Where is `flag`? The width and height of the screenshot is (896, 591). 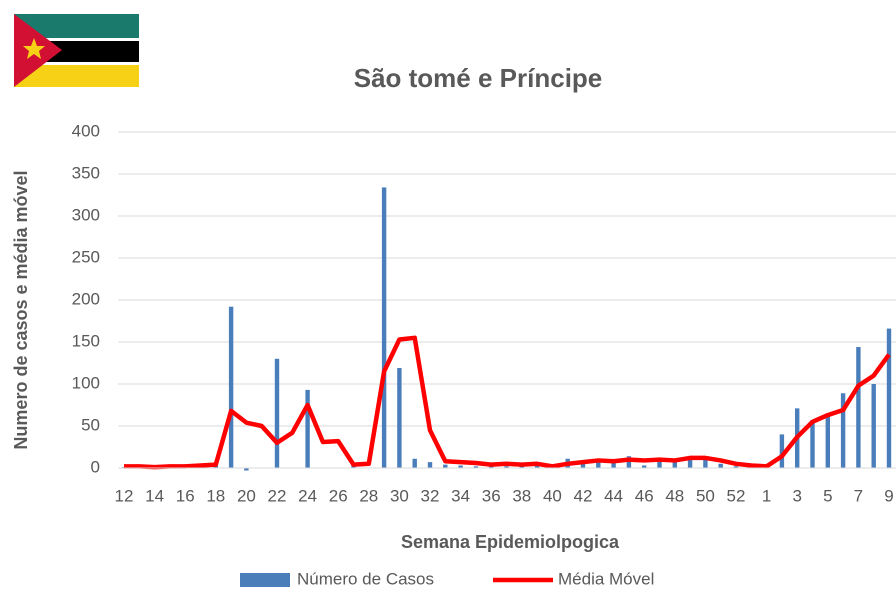 flag is located at coordinates (76, 50).